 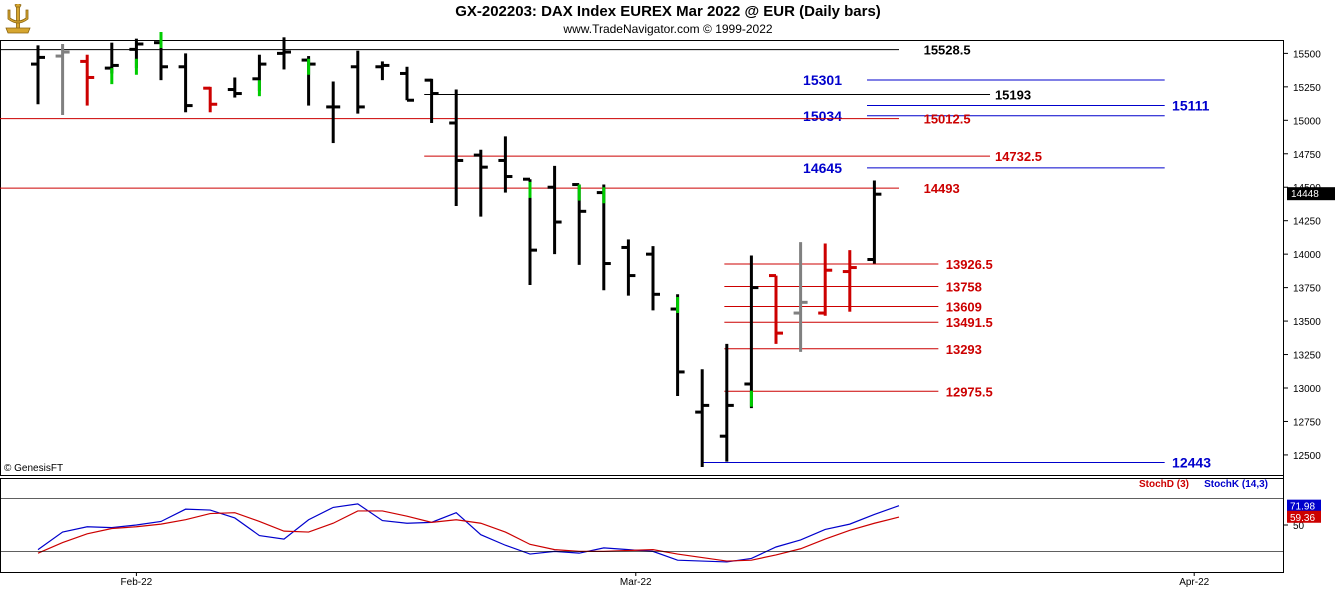 I want to click on level-label: 14645, so click(x=822, y=168).